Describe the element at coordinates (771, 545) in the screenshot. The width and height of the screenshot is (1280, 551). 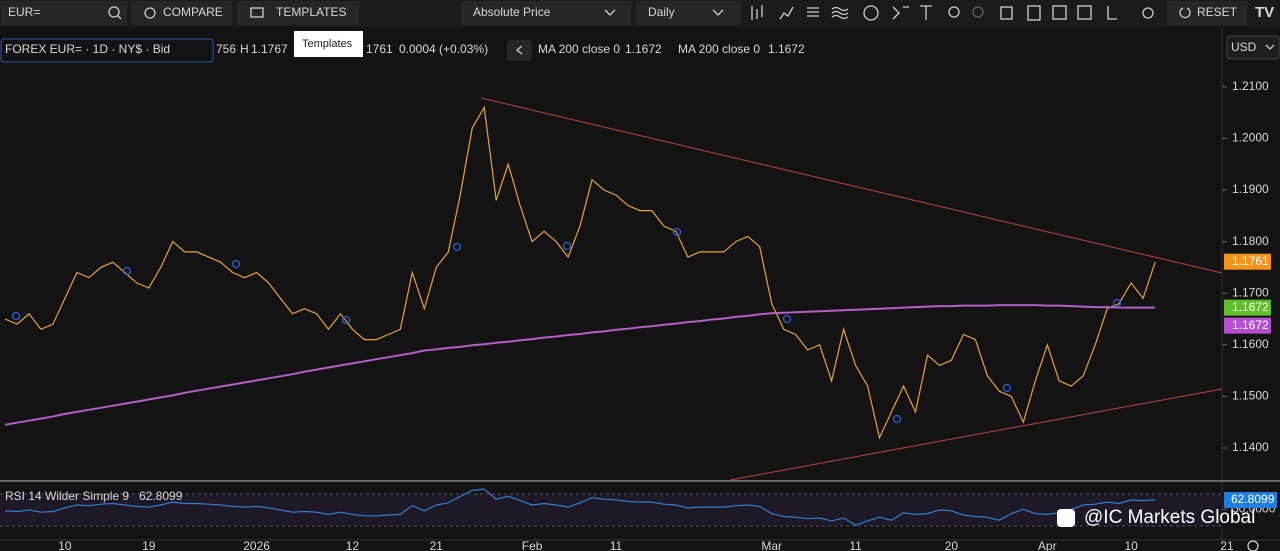
I see `x-tick-label: Mar` at that location.